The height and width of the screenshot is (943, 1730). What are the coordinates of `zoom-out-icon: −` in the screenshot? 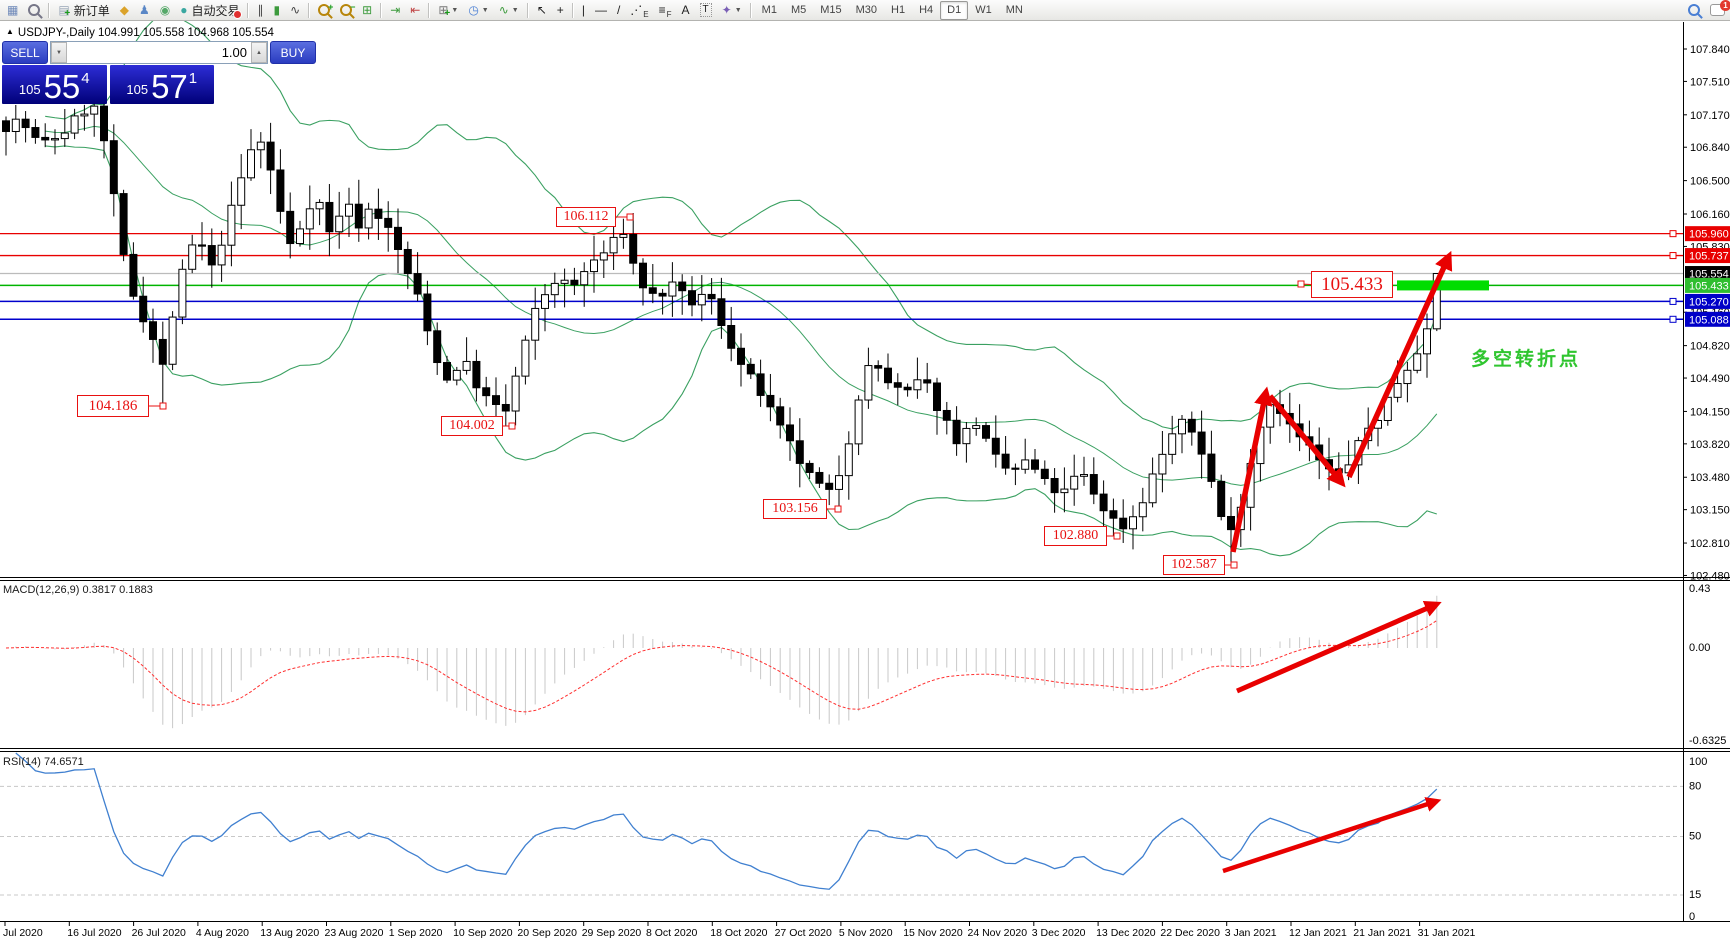 It's located at (346, 10).